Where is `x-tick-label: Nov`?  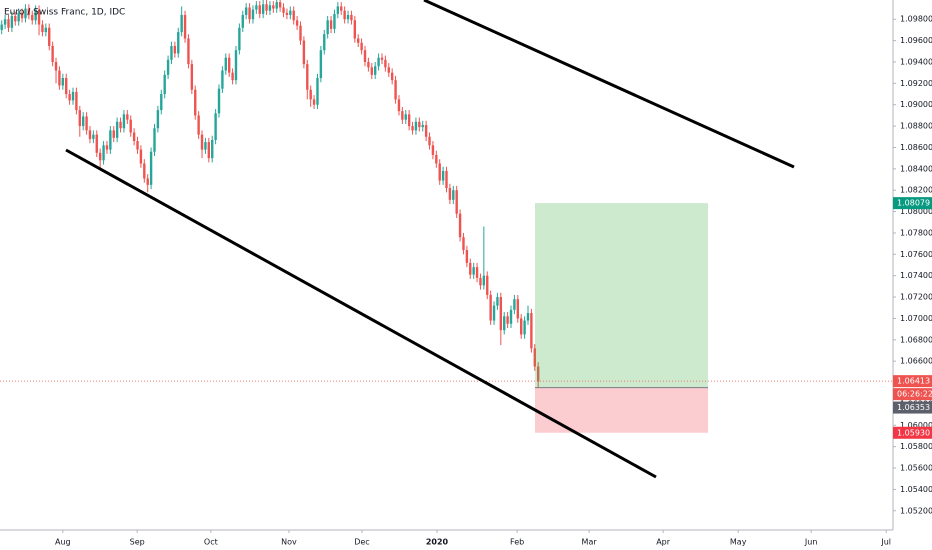 x-tick-label: Nov is located at coordinates (289, 542).